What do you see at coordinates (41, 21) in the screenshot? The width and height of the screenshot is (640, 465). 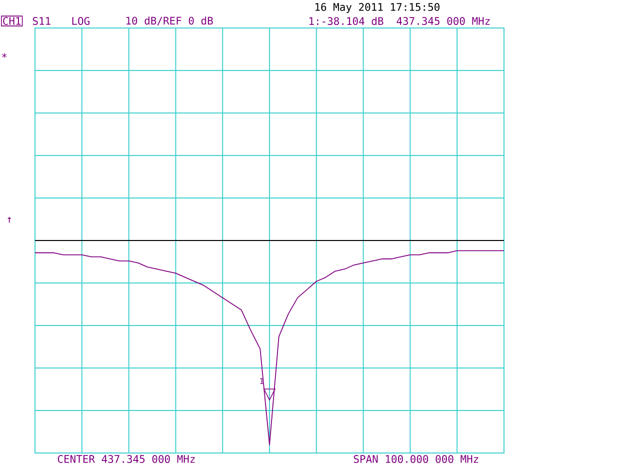 I see `text: S11` at bounding box center [41, 21].